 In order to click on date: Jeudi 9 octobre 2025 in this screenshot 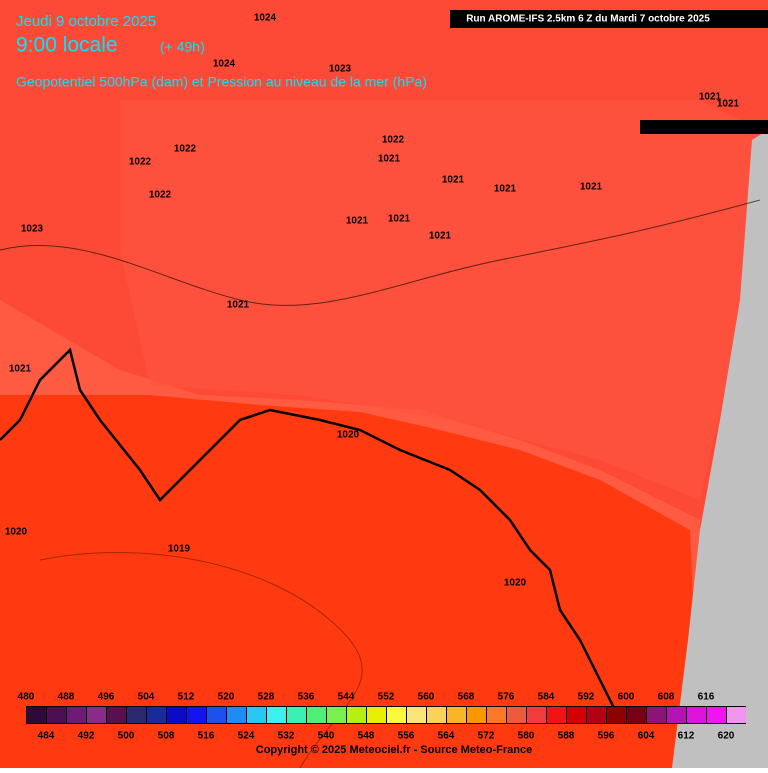, I will do `click(86, 21)`.